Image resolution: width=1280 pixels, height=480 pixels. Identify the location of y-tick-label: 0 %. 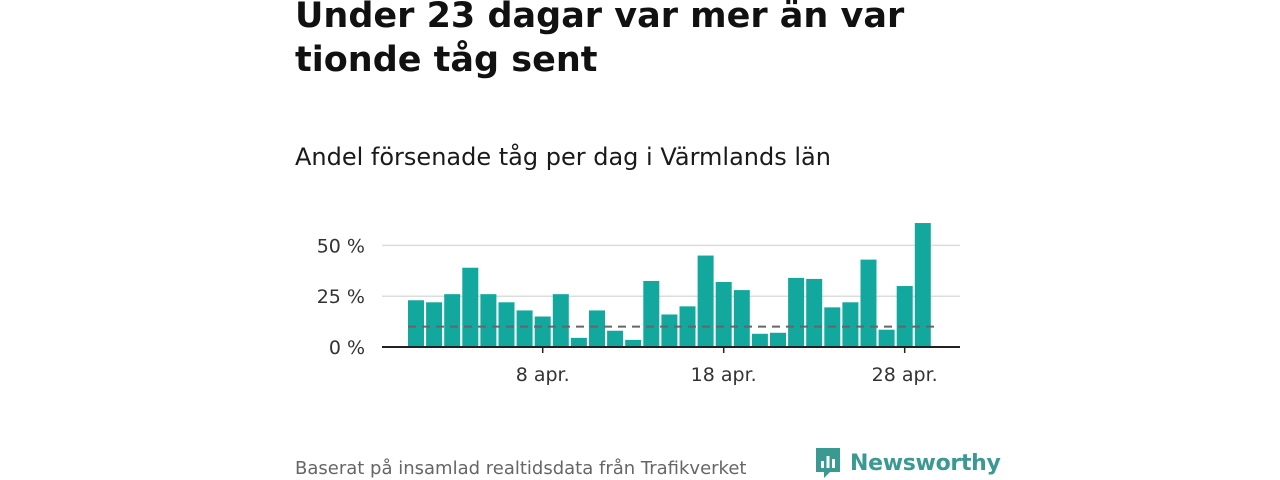
(347, 348).